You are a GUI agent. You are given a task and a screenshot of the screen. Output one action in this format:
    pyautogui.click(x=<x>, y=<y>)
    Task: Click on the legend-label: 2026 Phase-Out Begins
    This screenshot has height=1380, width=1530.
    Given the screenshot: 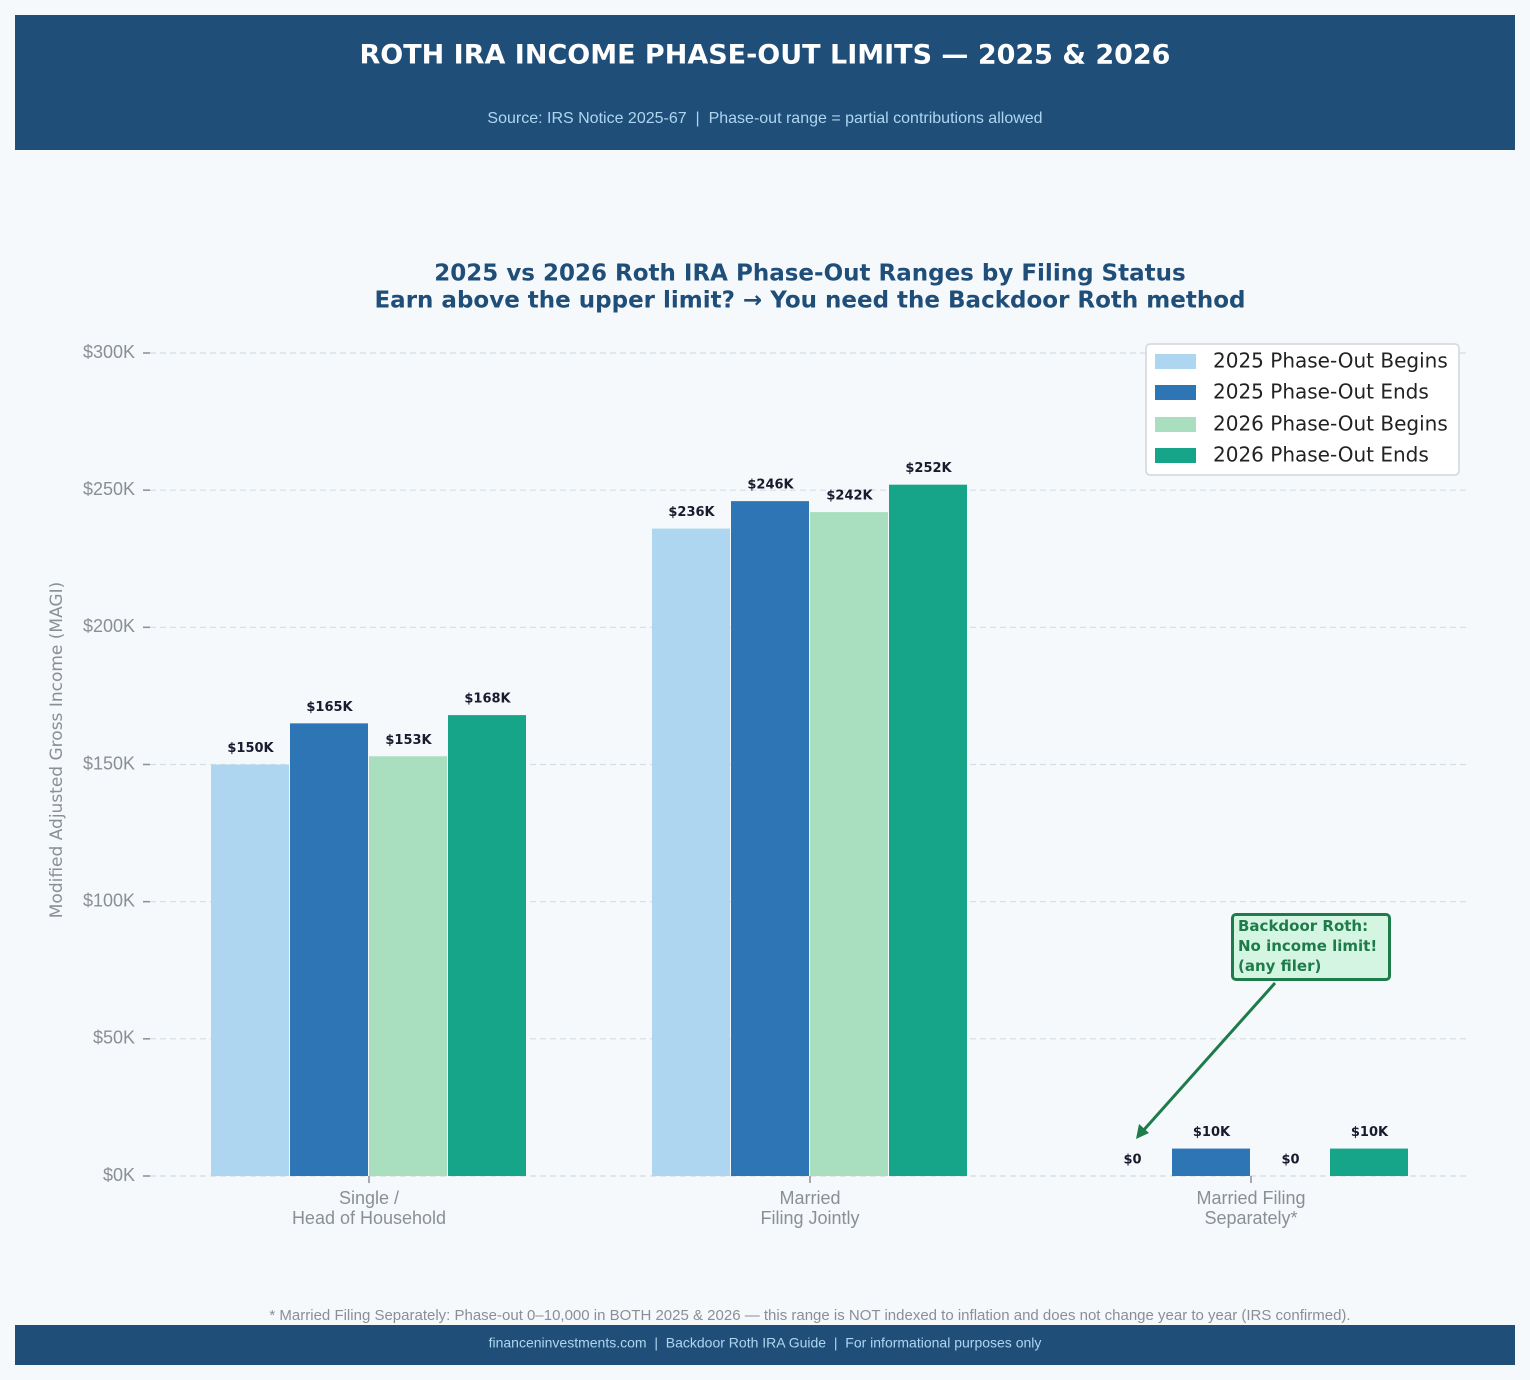 What is the action you would take?
    pyautogui.click(x=1330, y=424)
    